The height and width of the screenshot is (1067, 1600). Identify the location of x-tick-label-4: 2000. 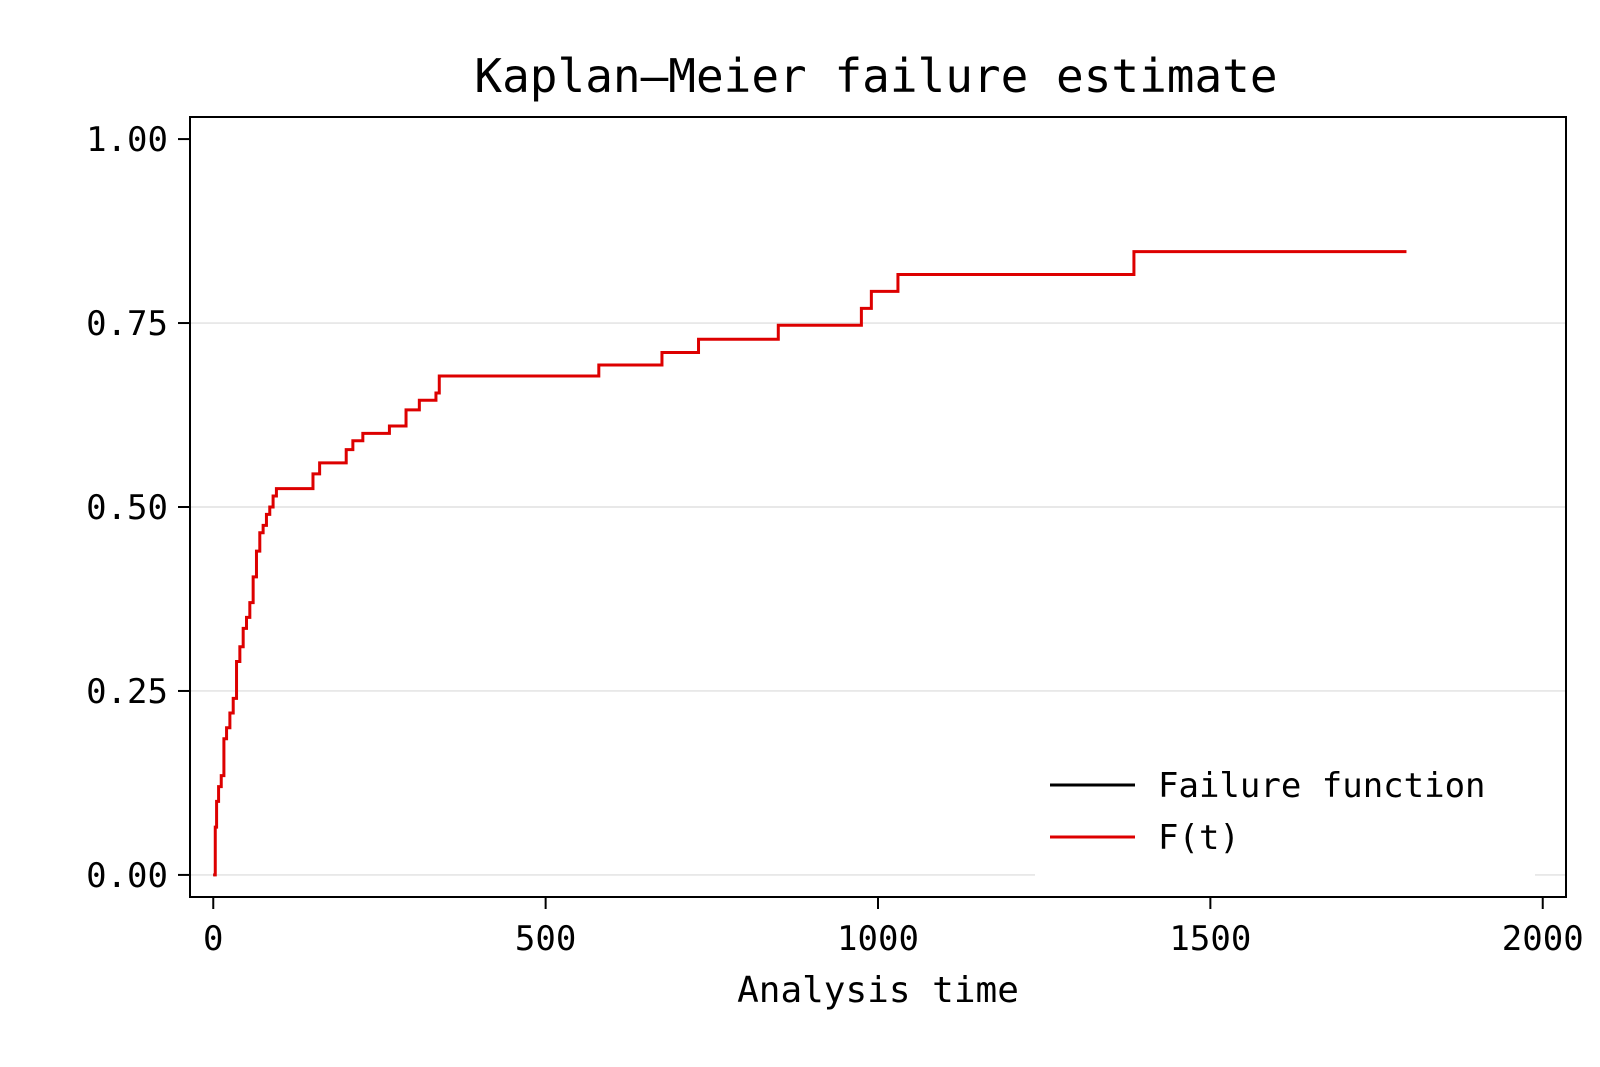
(1543, 939).